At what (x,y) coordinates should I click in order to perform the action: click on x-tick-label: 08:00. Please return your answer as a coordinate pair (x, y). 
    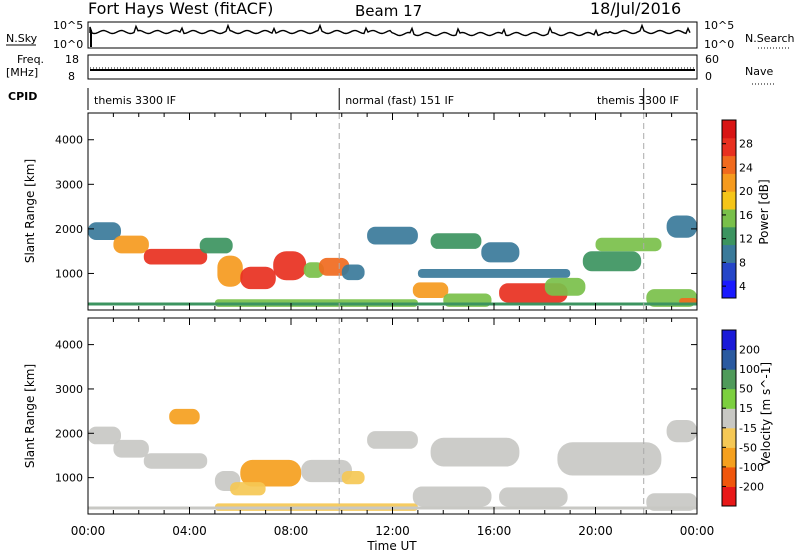
    Looking at the image, I should click on (291, 531).